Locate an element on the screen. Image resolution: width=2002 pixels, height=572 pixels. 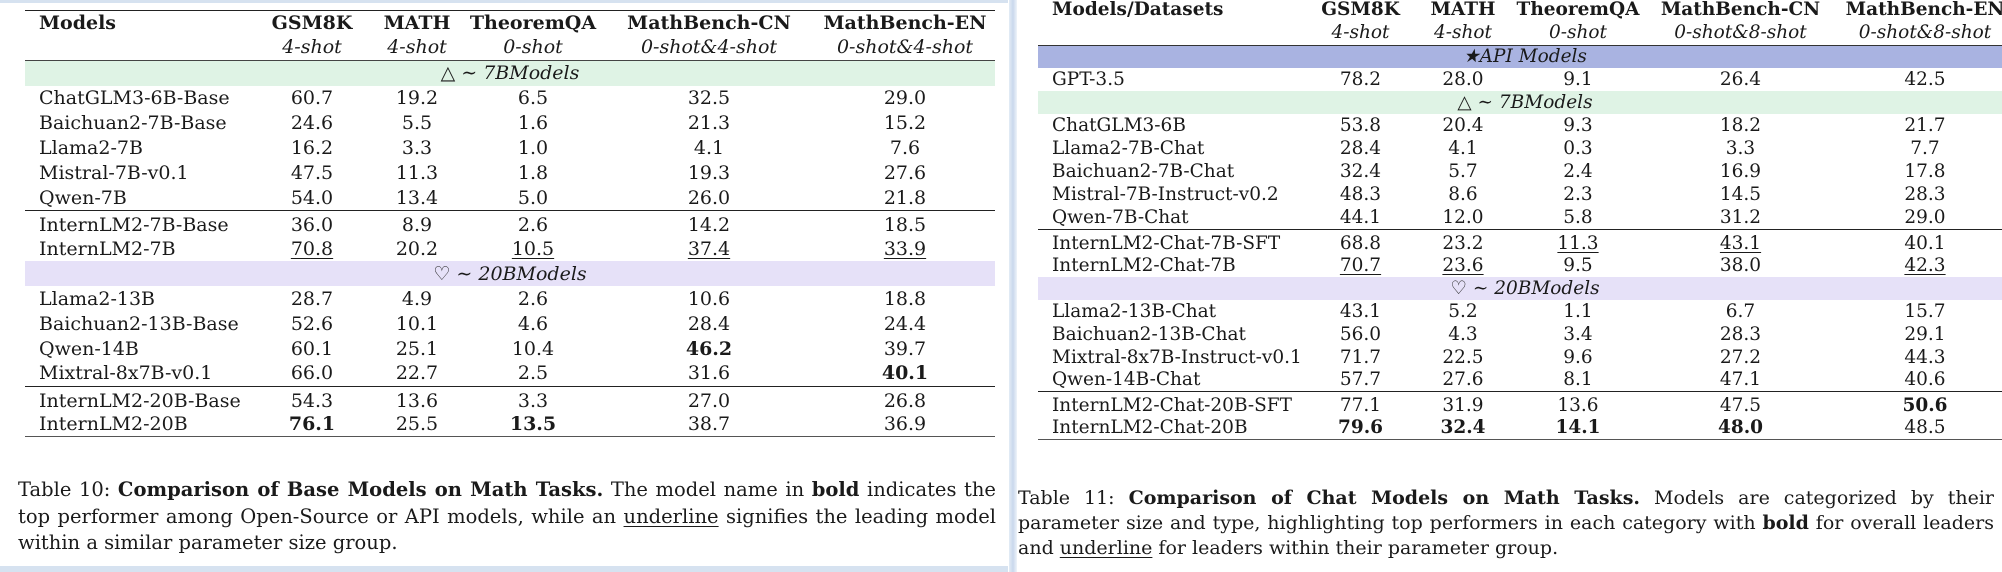
col-header-models: Models/Datasets is located at coordinates (1138, 10).